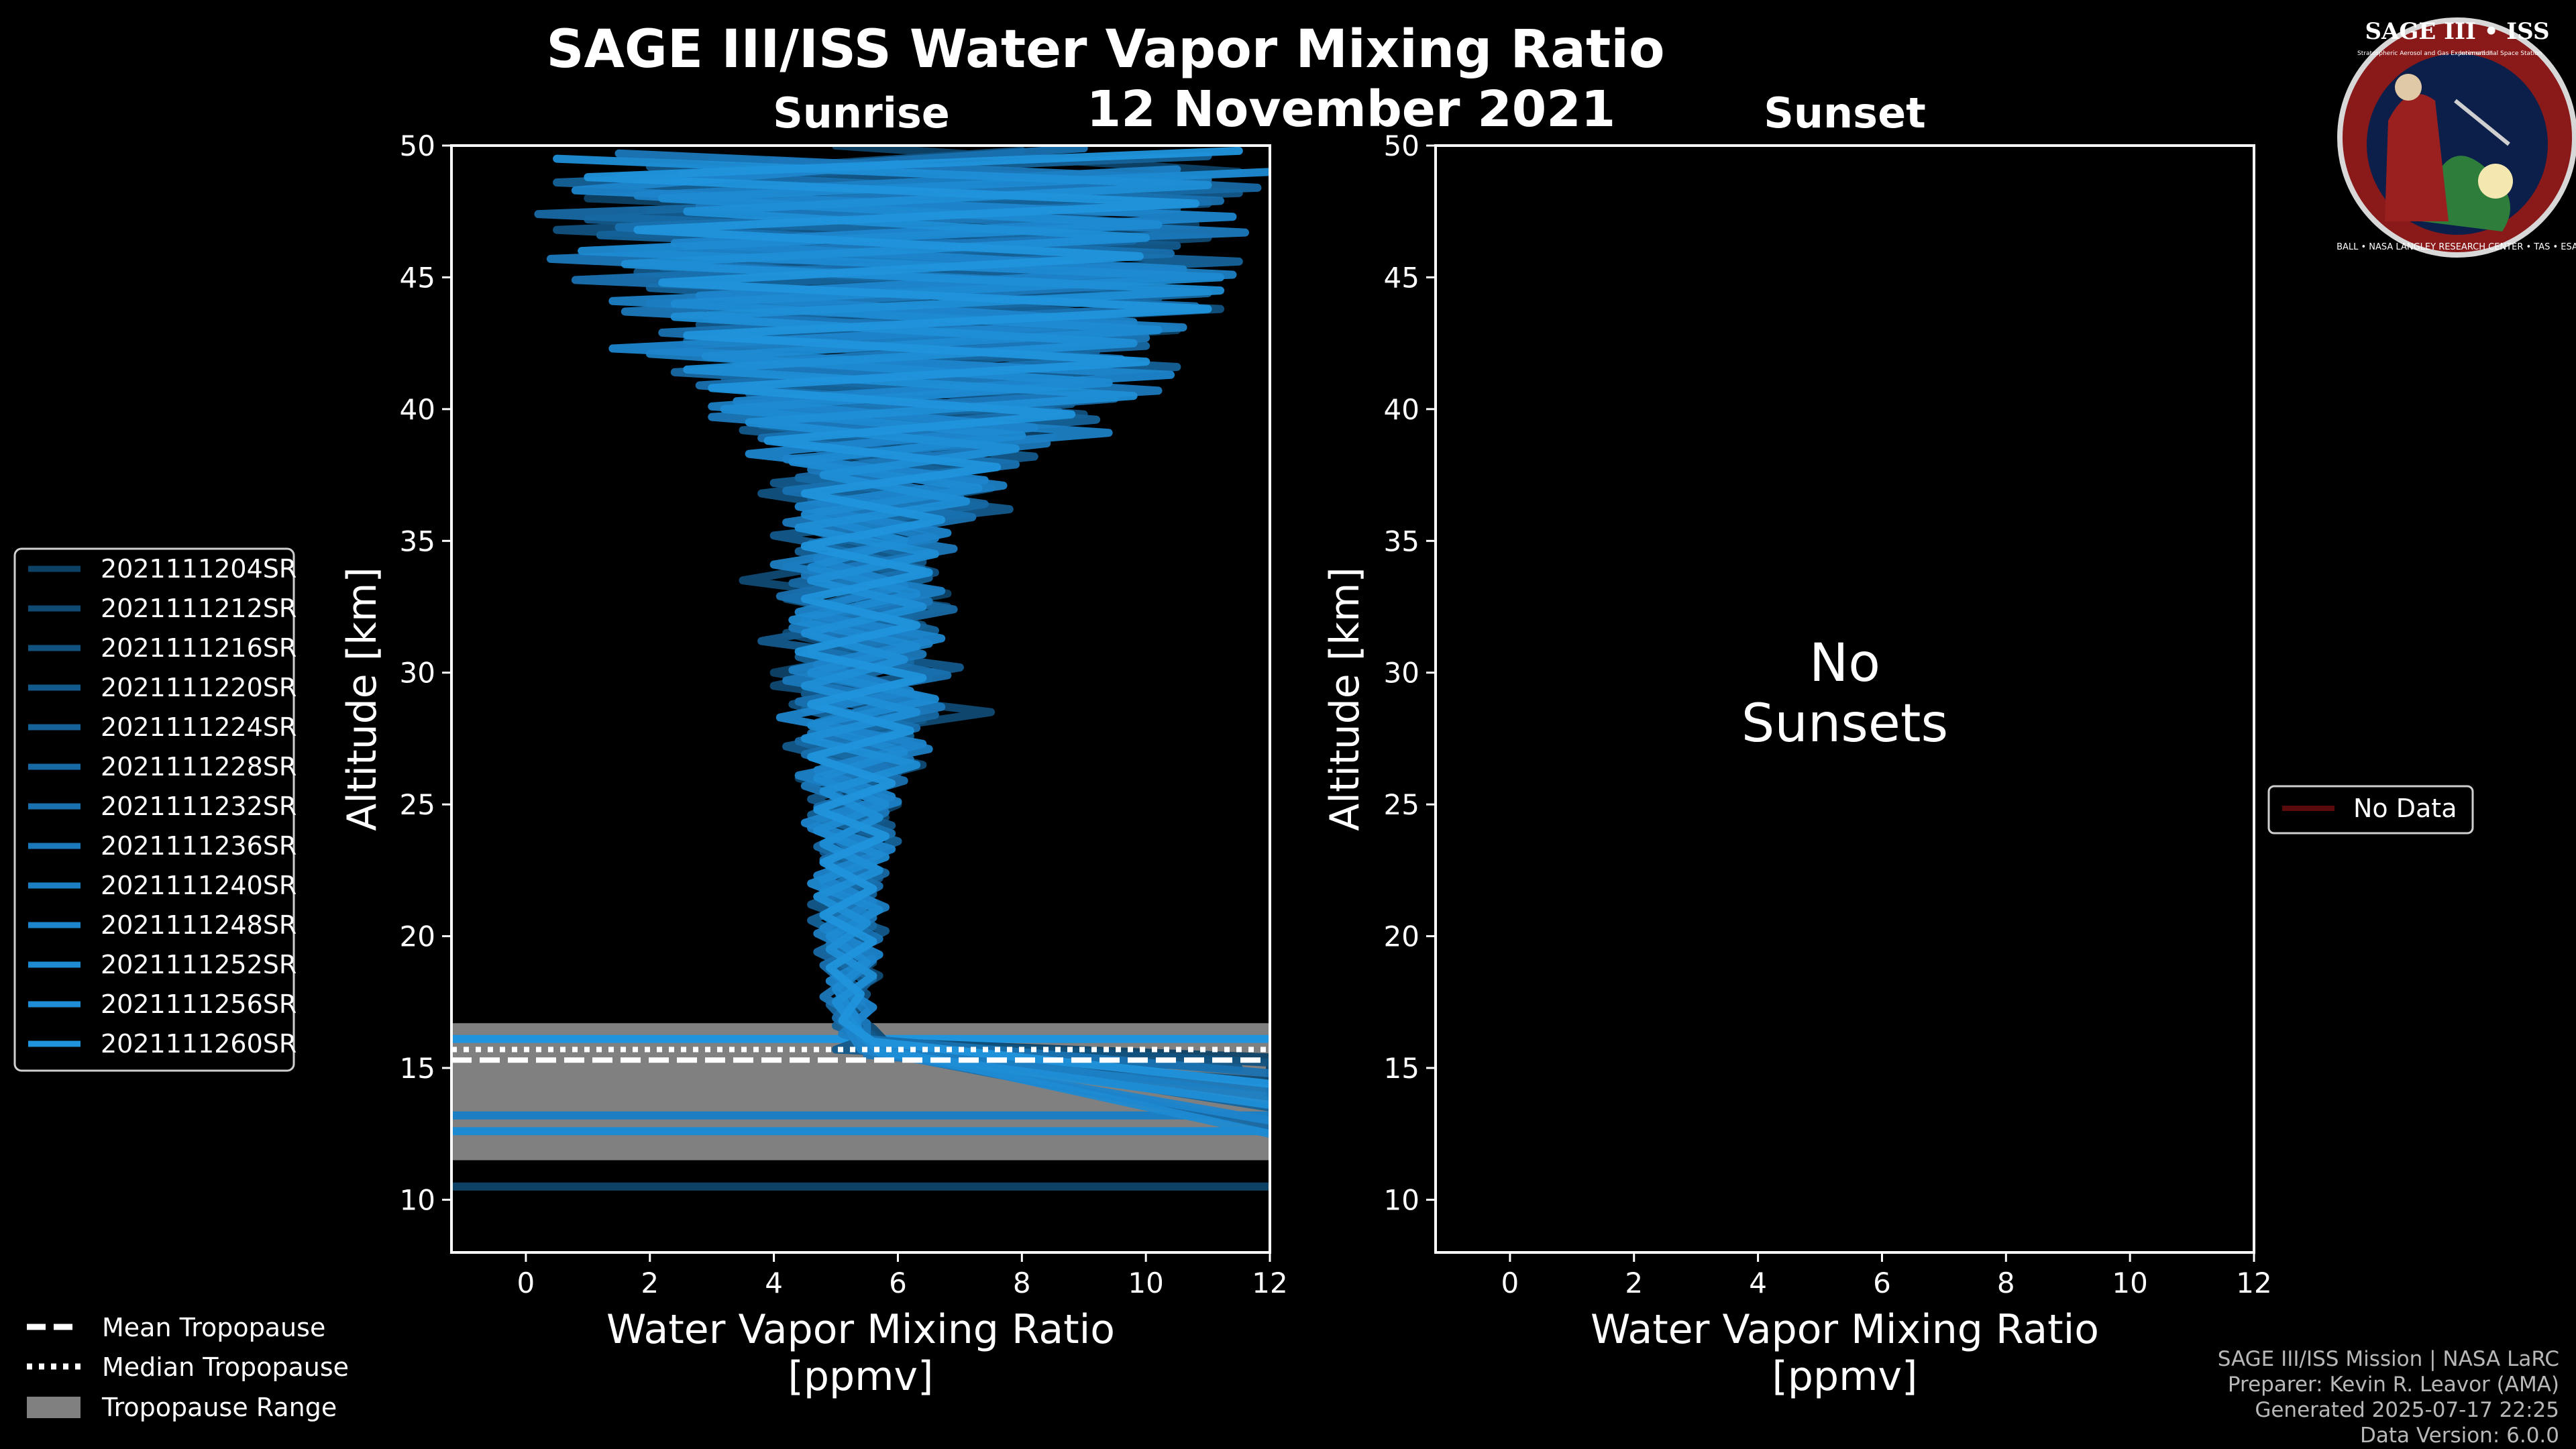 This screenshot has width=2576, height=1449. What do you see at coordinates (2388, 1359) in the screenshot?
I see `credit-mission: SAGE III/ISS Mission | NASA LaRC` at bounding box center [2388, 1359].